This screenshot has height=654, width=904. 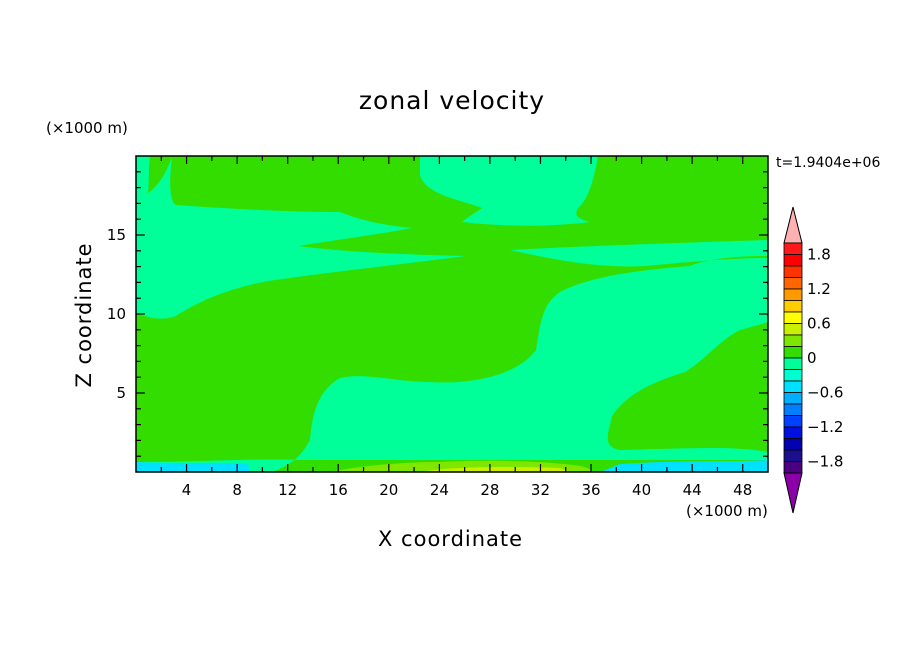 I want to click on colorbar-over-triangle, so click(x=793, y=225).